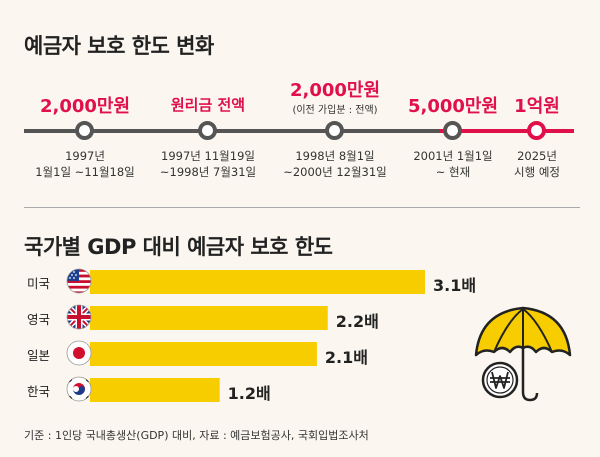 Image resolution: width=600 pixels, height=457 pixels. What do you see at coordinates (208, 105) in the screenshot?
I see `event-amount: 원리금 전액` at bounding box center [208, 105].